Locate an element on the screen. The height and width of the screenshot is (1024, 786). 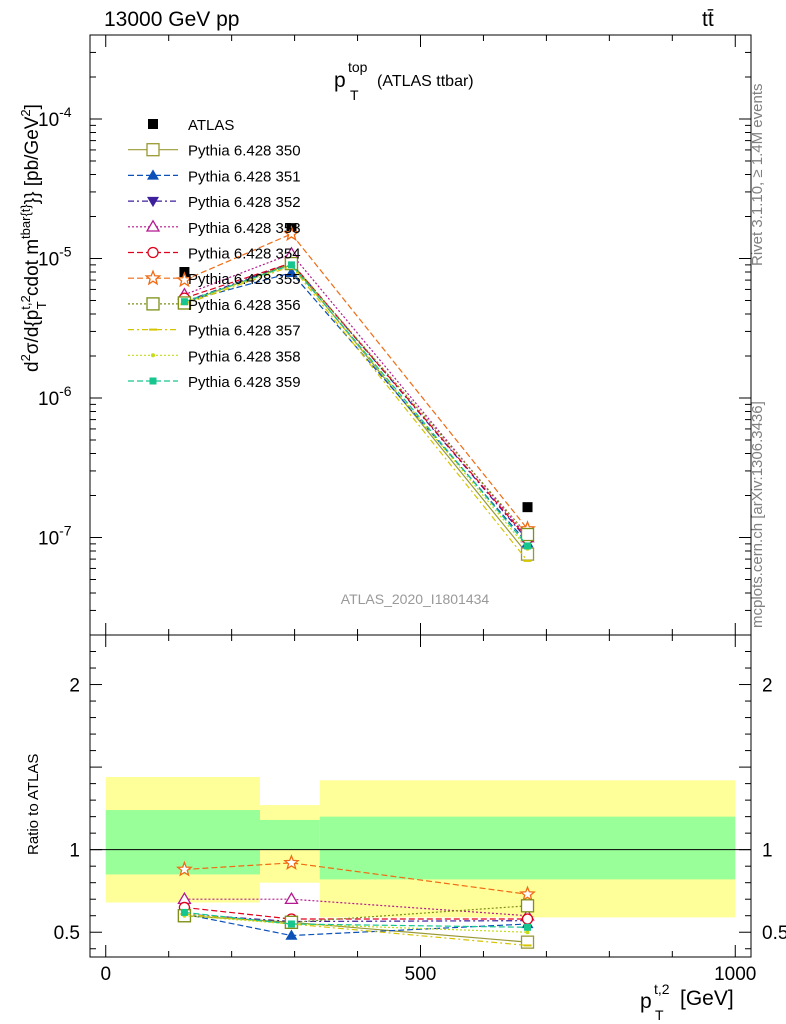
ratio-series is located at coordinates (356, 901).